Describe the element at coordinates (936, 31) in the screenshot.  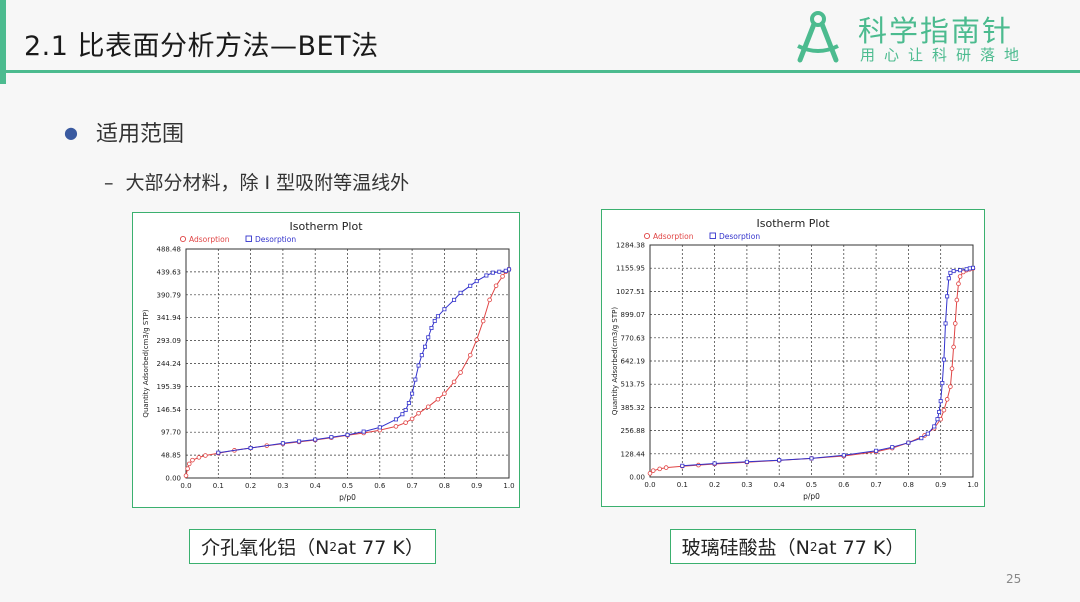
I see `logo-name: 科学指南针` at that location.